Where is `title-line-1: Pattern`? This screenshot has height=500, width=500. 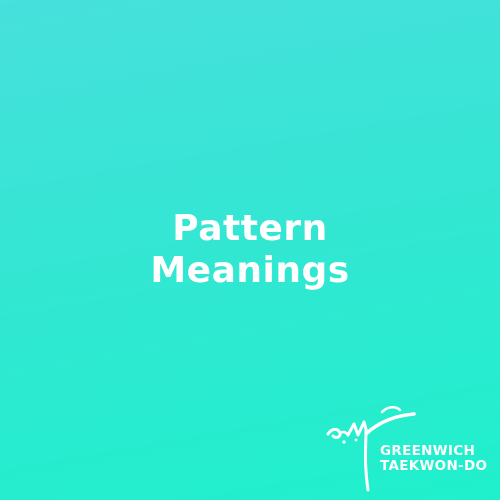
title-line-1: Pattern is located at coordinates (250, 228).